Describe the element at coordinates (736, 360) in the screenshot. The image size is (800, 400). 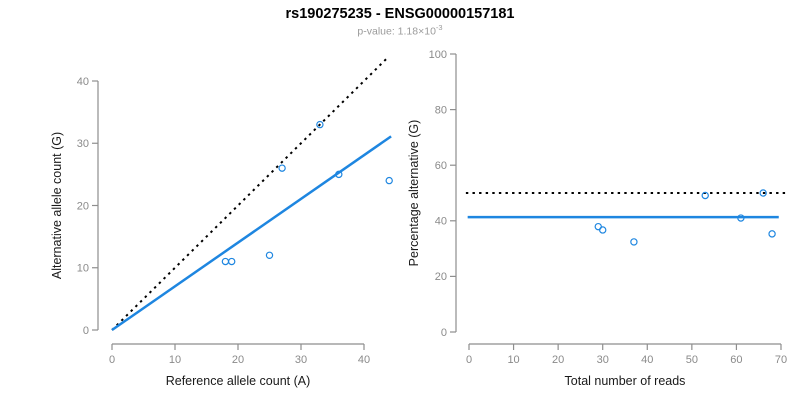
I see `x-tick-label: 60` at that location.